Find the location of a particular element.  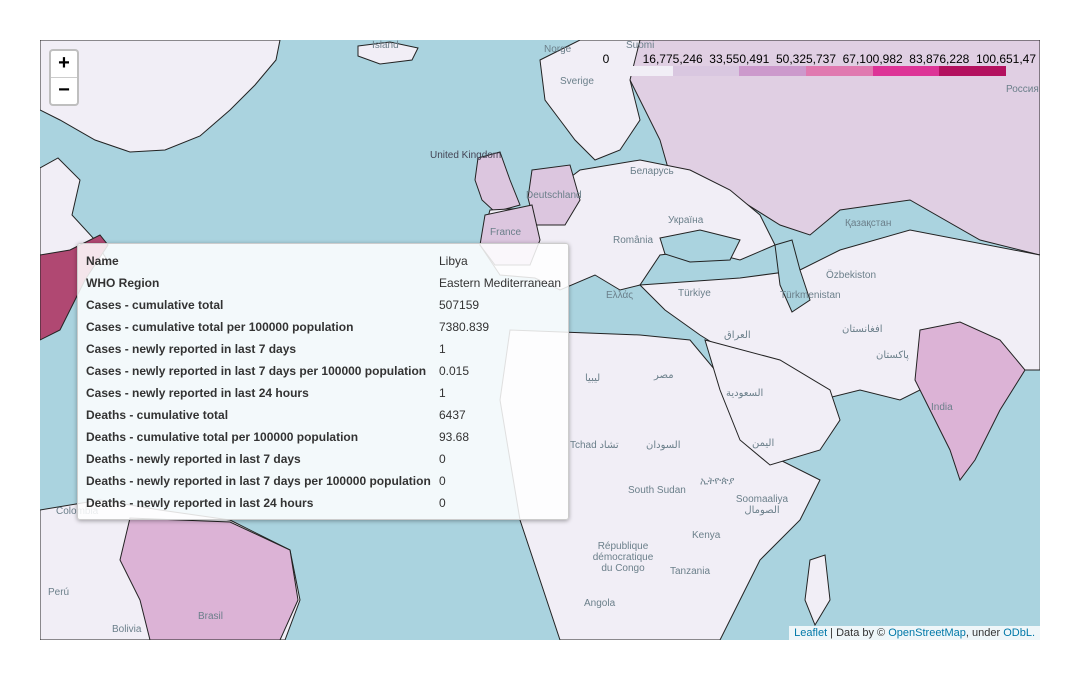

legend-label: 83,876,228 is located at coordinates (939, 59).